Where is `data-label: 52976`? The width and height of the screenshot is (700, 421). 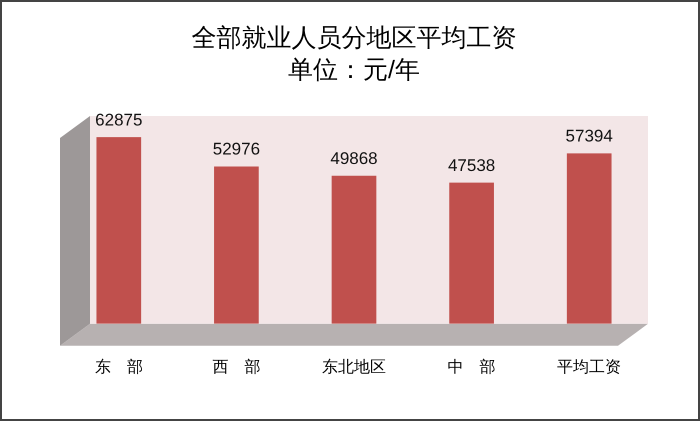 data-label: 52976 is located at coordinates (236, 149).